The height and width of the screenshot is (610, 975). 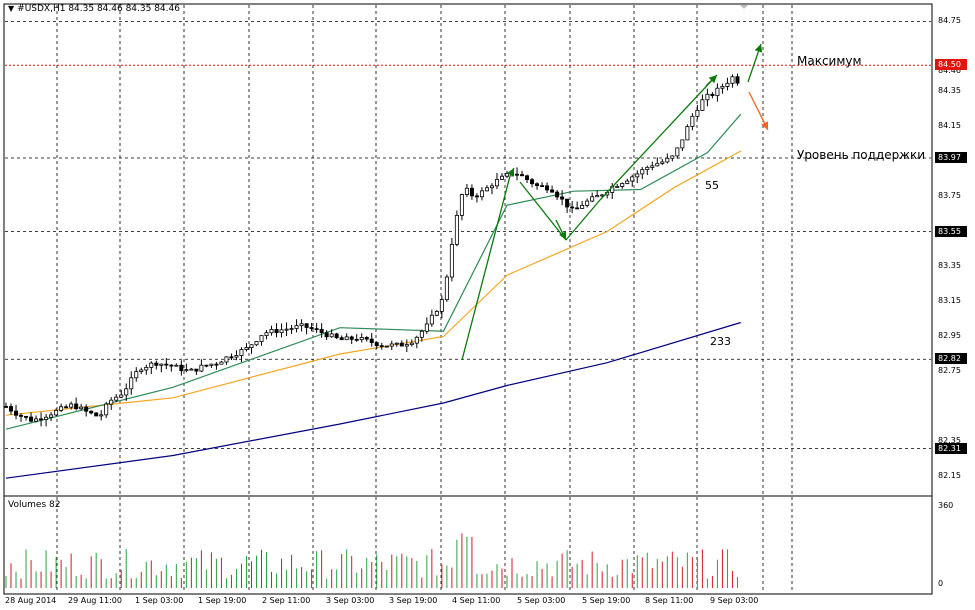 I want to click on maximum-annotation: Максимум, so click(x=829, y=61).